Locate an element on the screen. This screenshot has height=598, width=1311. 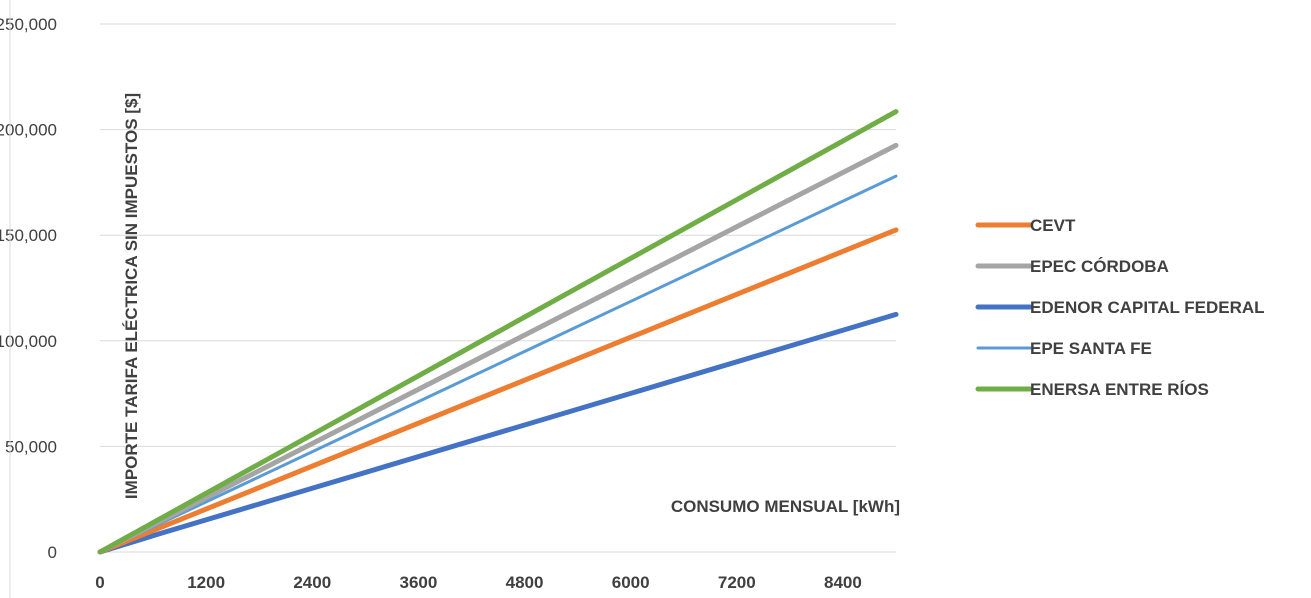
x-axis-ticks: 0 1200 2400 3600 4800 6000 7200 8400 is located at coordinates (478, 582).